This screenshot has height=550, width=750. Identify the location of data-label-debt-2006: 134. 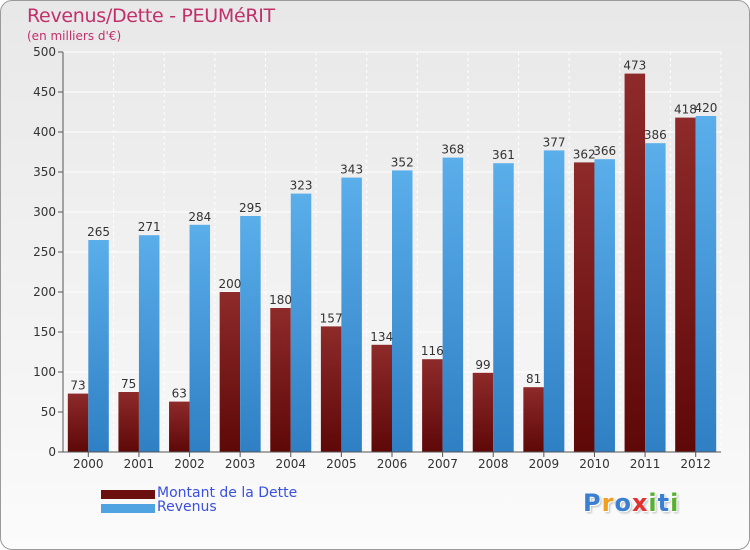
(381, 337).